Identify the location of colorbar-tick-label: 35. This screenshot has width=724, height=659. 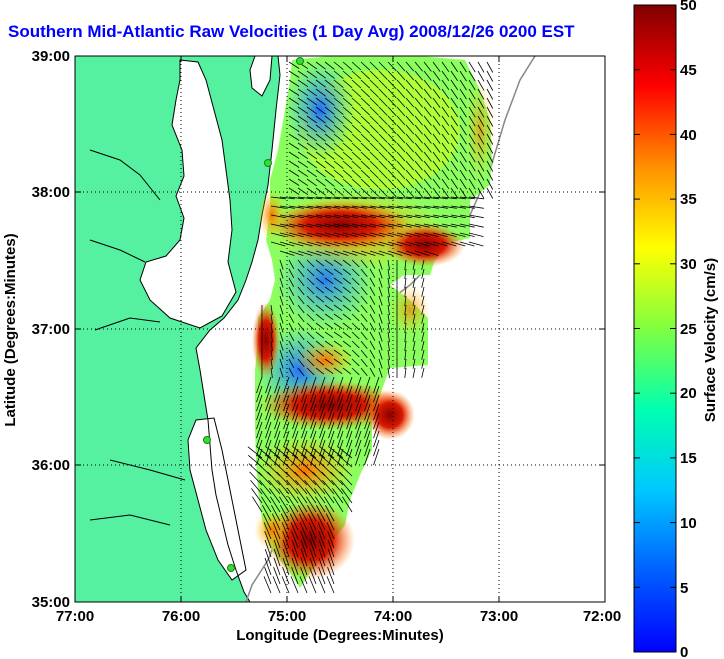
(688, 199).